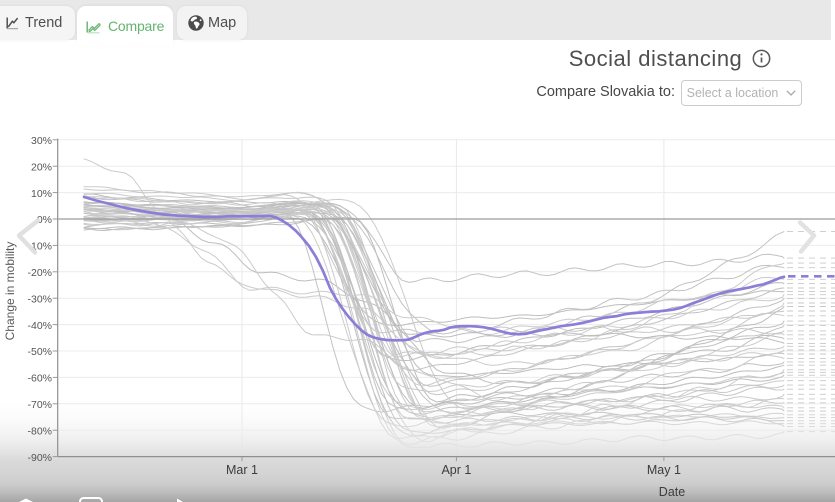 The width and height of the screenshot is (835, 502). Describe the element at coordinates (664, 470) in the screenshot. I see `svg-text: May 1` at that location.